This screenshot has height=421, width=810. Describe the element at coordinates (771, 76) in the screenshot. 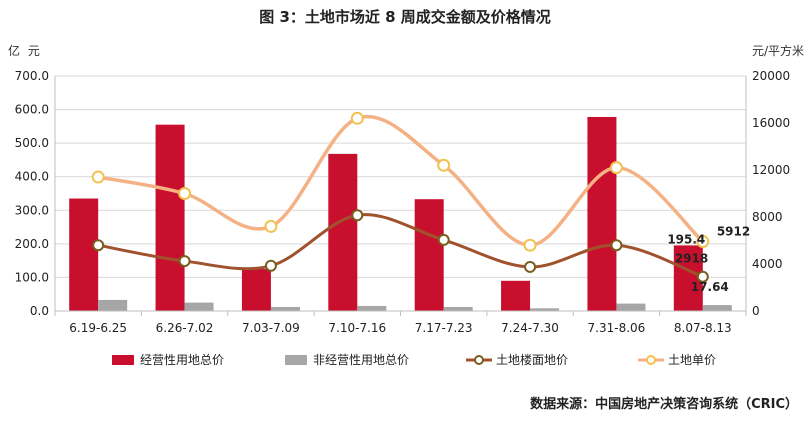

I see `right-tick-label: 20000` at that location.